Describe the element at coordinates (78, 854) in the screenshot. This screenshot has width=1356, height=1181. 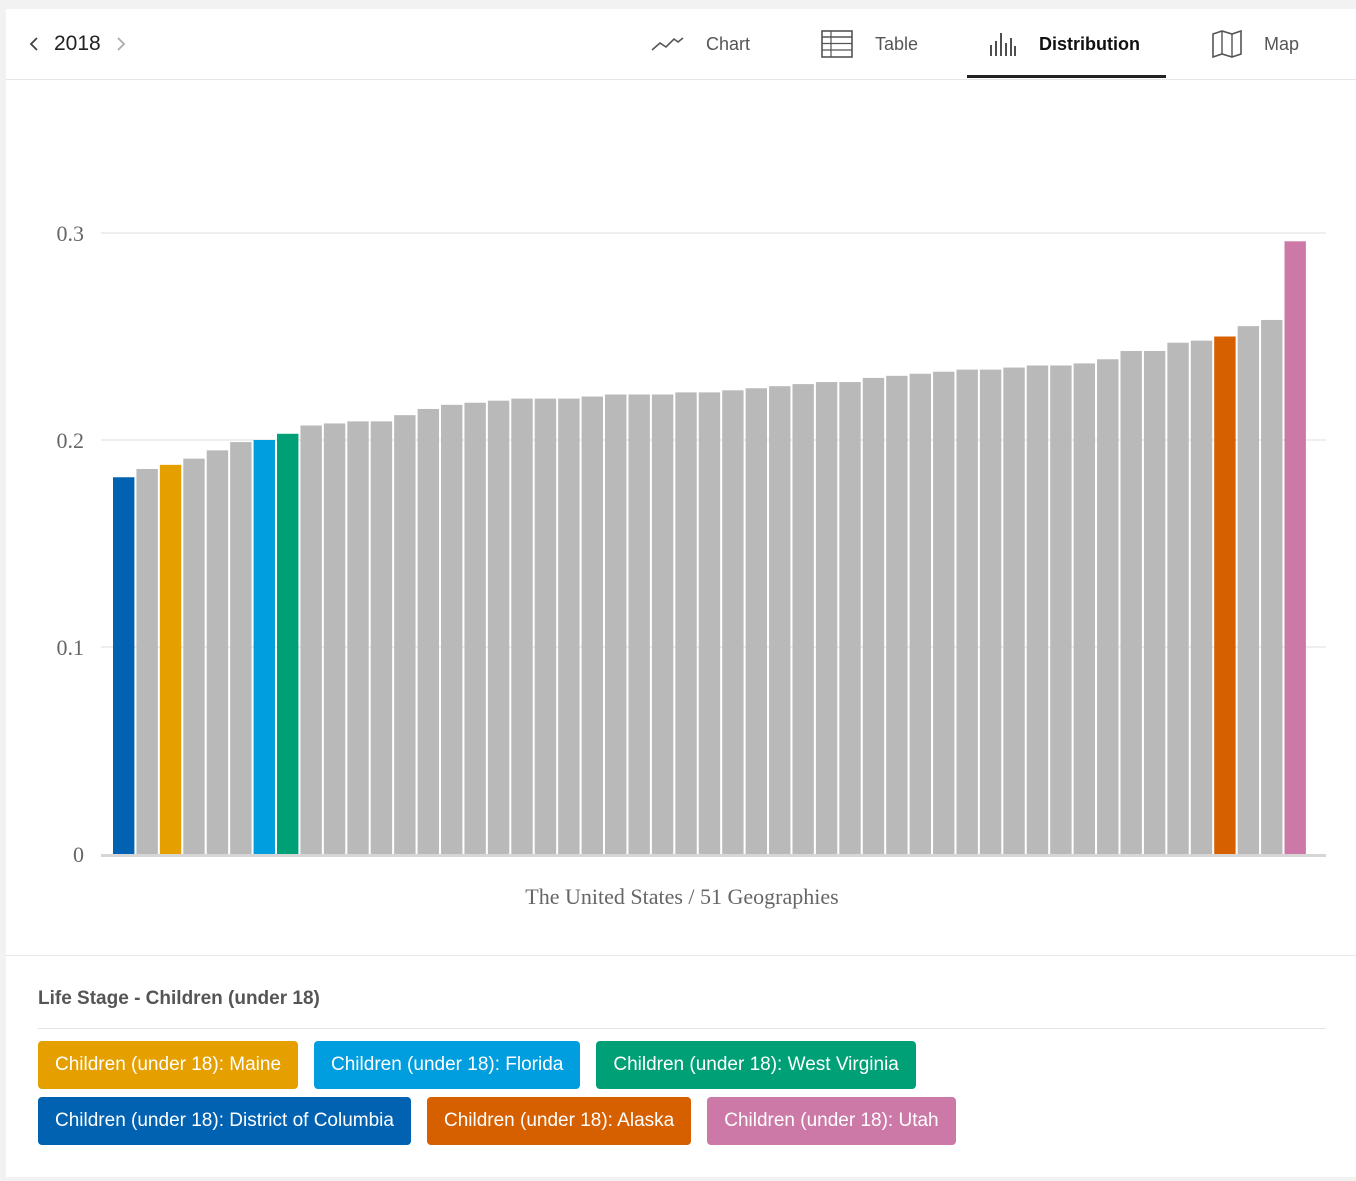
I see `y-tick-label: 0` at that location.